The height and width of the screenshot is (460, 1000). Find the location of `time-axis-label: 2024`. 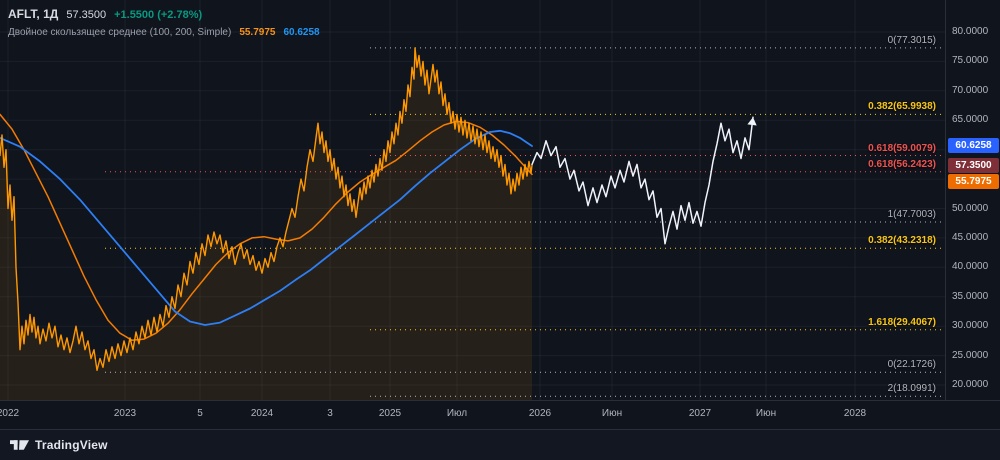

time-axis-label: 2024 is located at coordinates (262, 413).